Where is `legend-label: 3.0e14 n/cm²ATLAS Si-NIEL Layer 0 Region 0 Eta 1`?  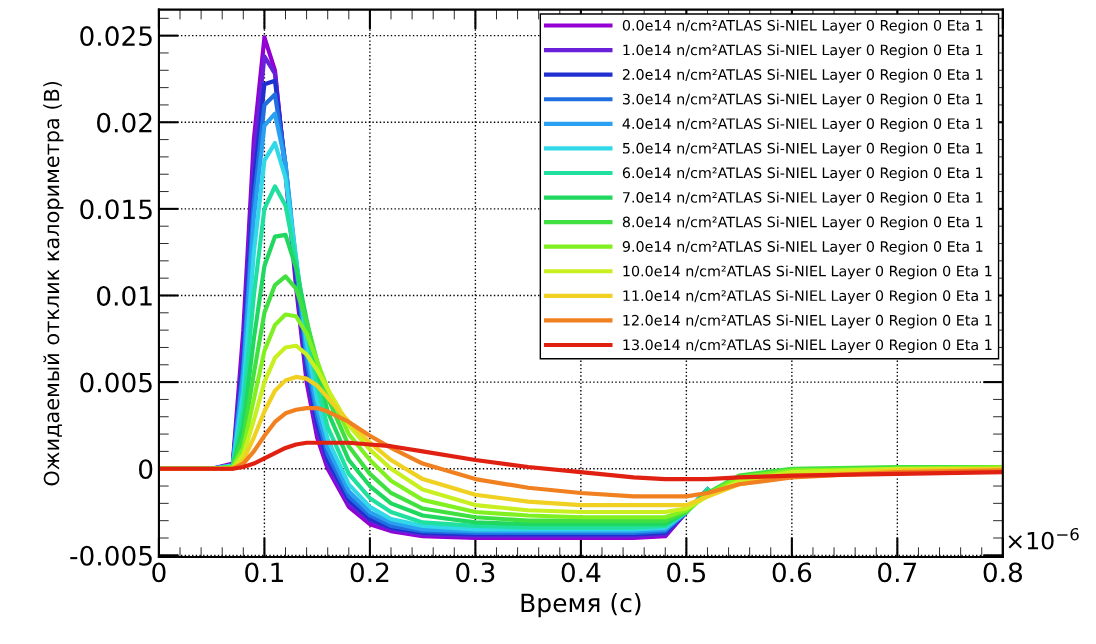 legend-label: 3.0e14 n/cm²ATLAS Si-NIEL Layer 0 Region 0 Eta 1 is located at coordinates (802, 100).